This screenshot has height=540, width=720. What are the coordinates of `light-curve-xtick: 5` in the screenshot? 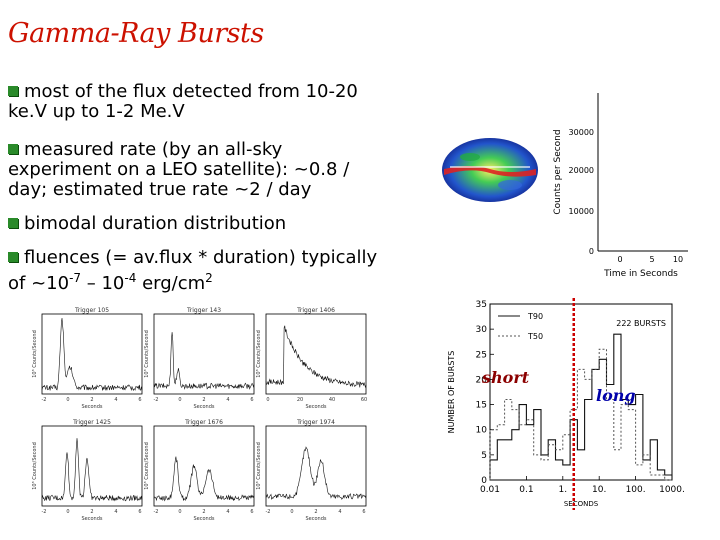 It's located at (651, 259).